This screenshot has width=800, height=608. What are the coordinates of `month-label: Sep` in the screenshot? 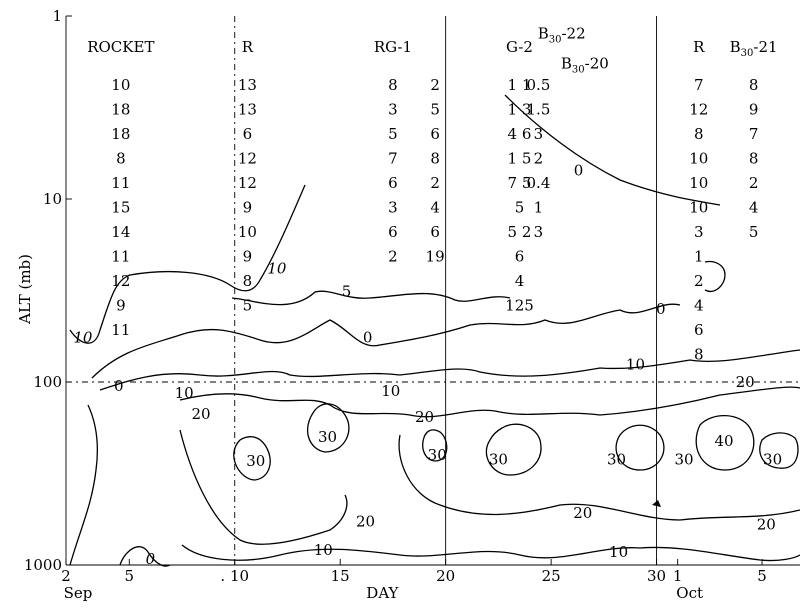 It's located at (78, 593).